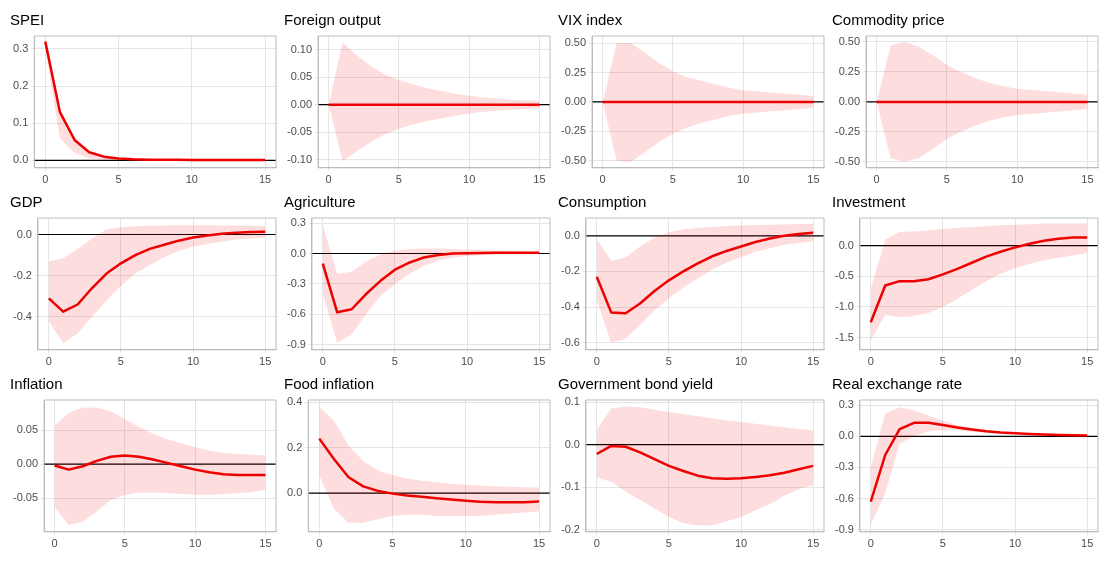 Image resolution: width=1112 pixels, height=566 pixels. I want to click on chart-title: Consumption, so click(602, 202).